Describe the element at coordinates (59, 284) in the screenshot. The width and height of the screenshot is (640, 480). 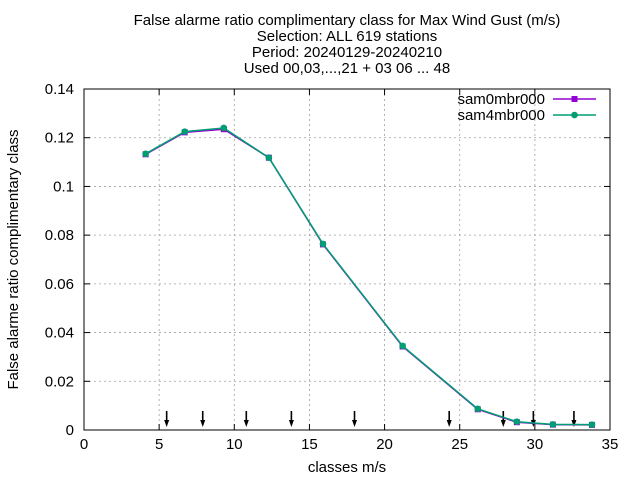
I see `y-tick-label: 0.06` at that location.